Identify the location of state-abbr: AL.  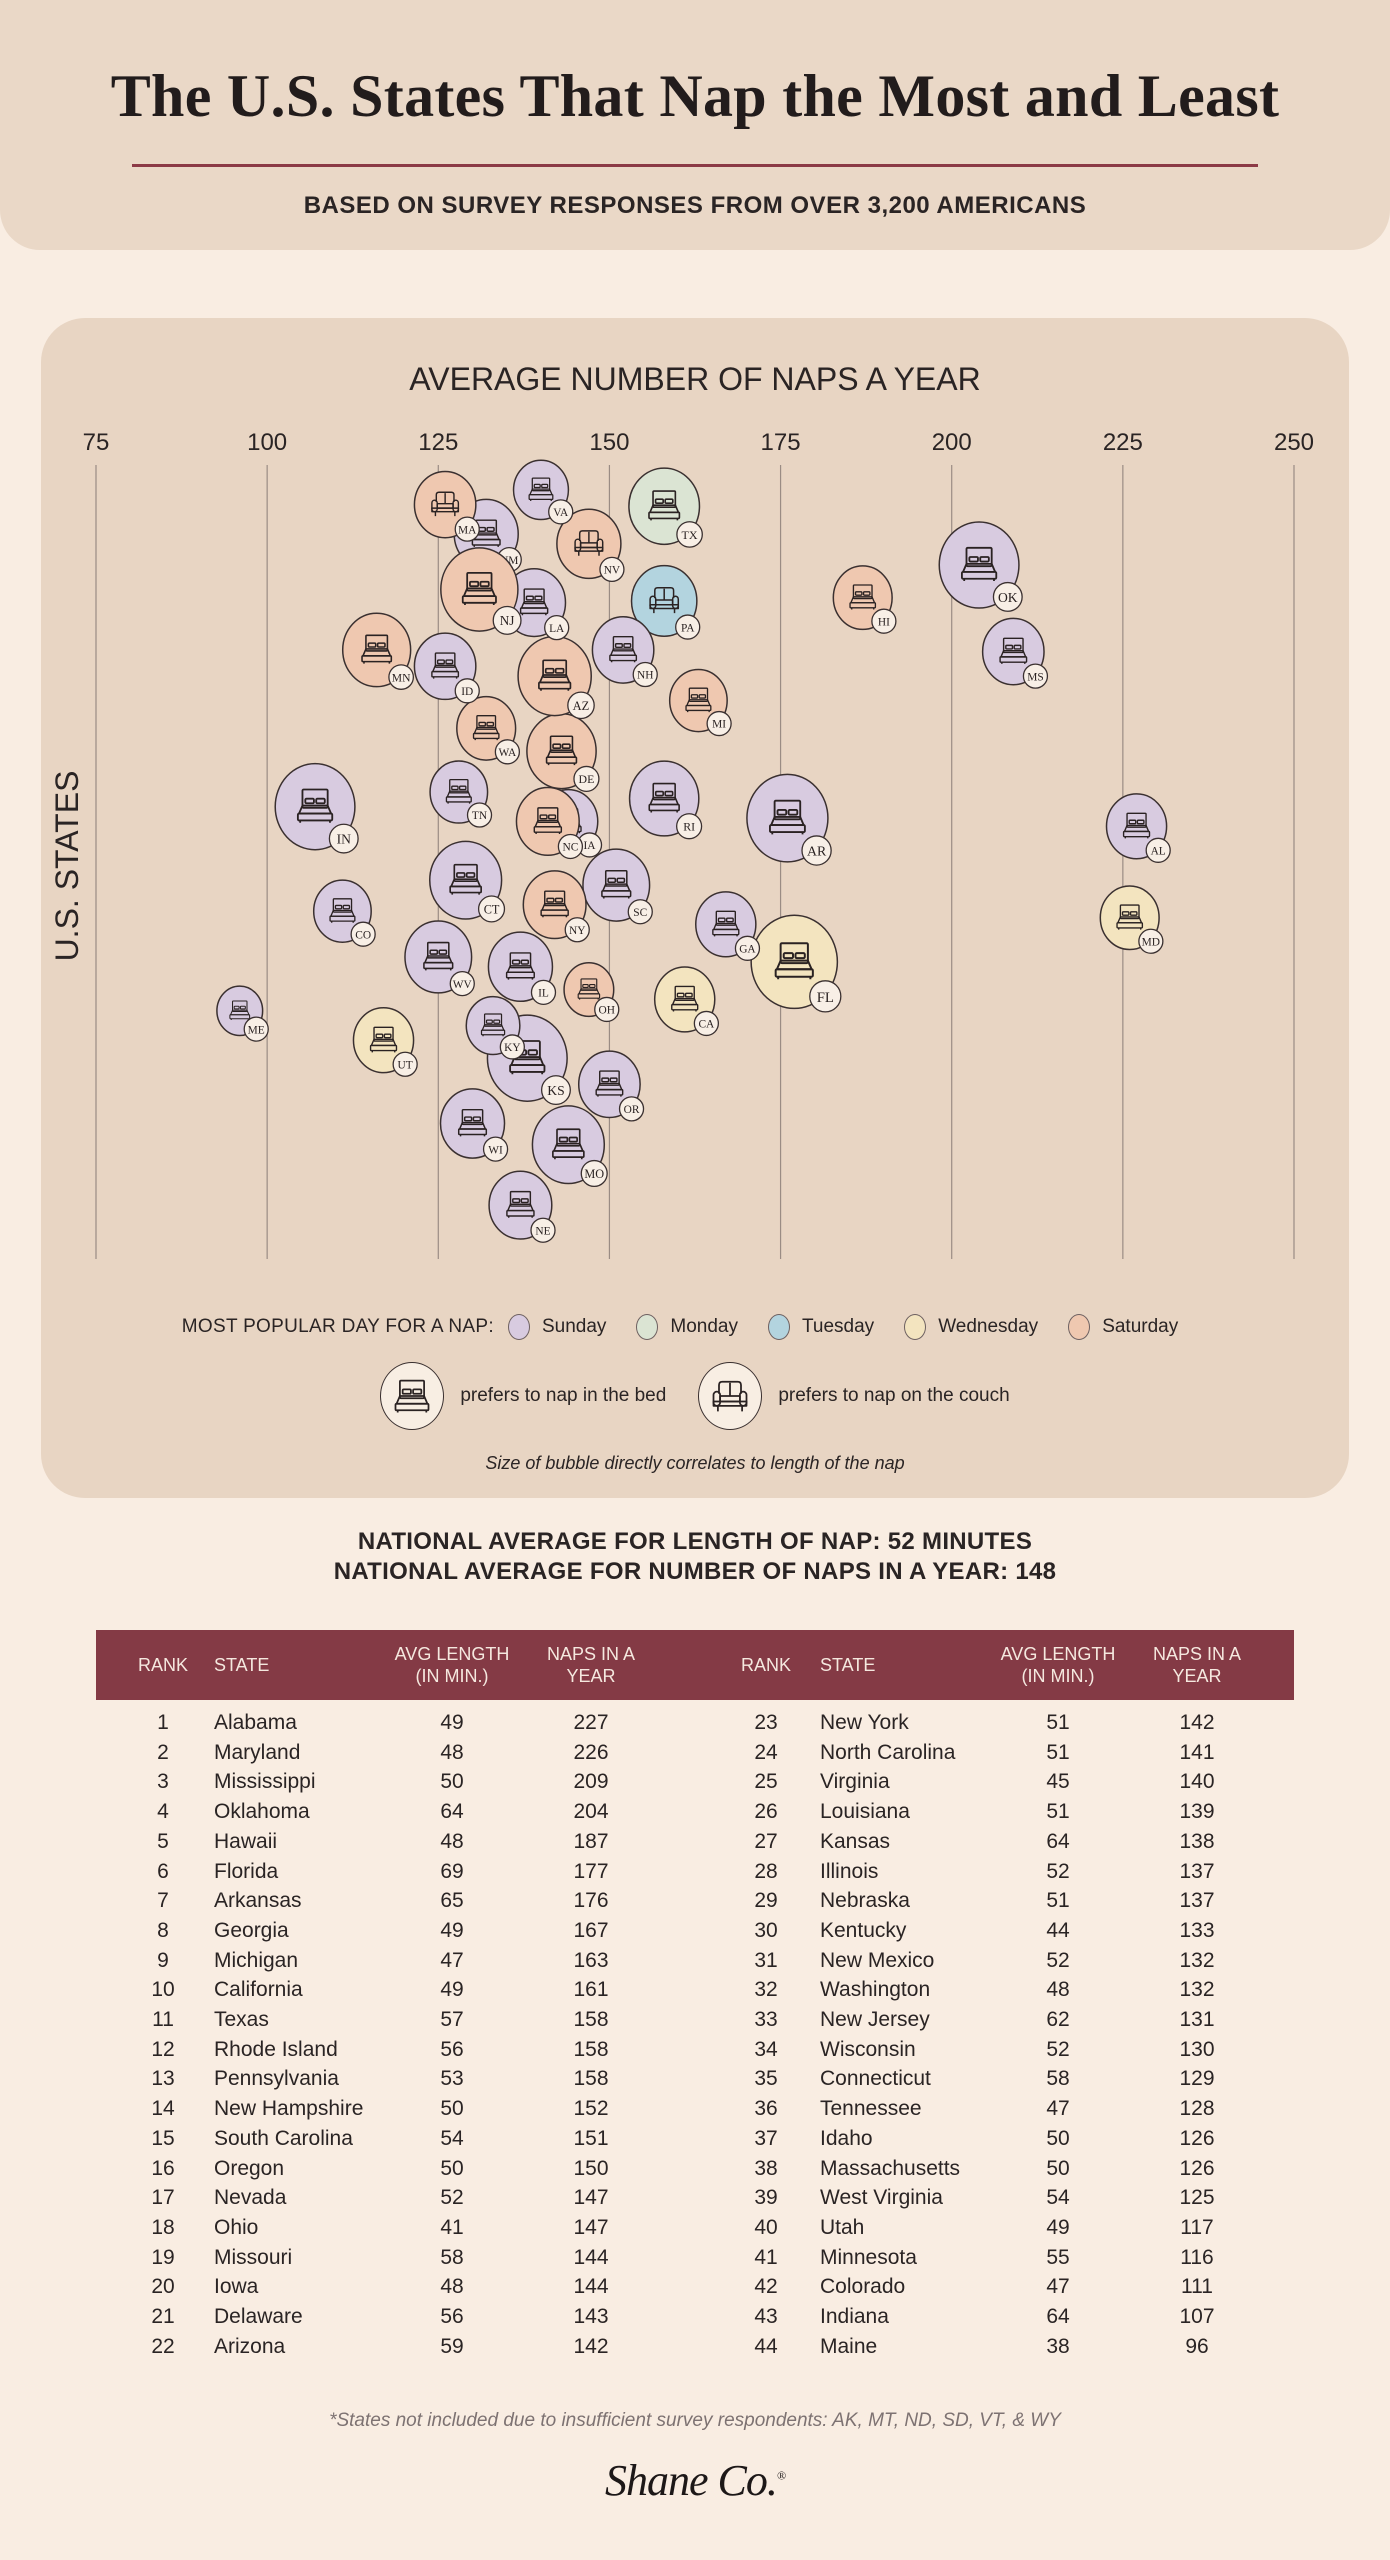
(1158, 852).